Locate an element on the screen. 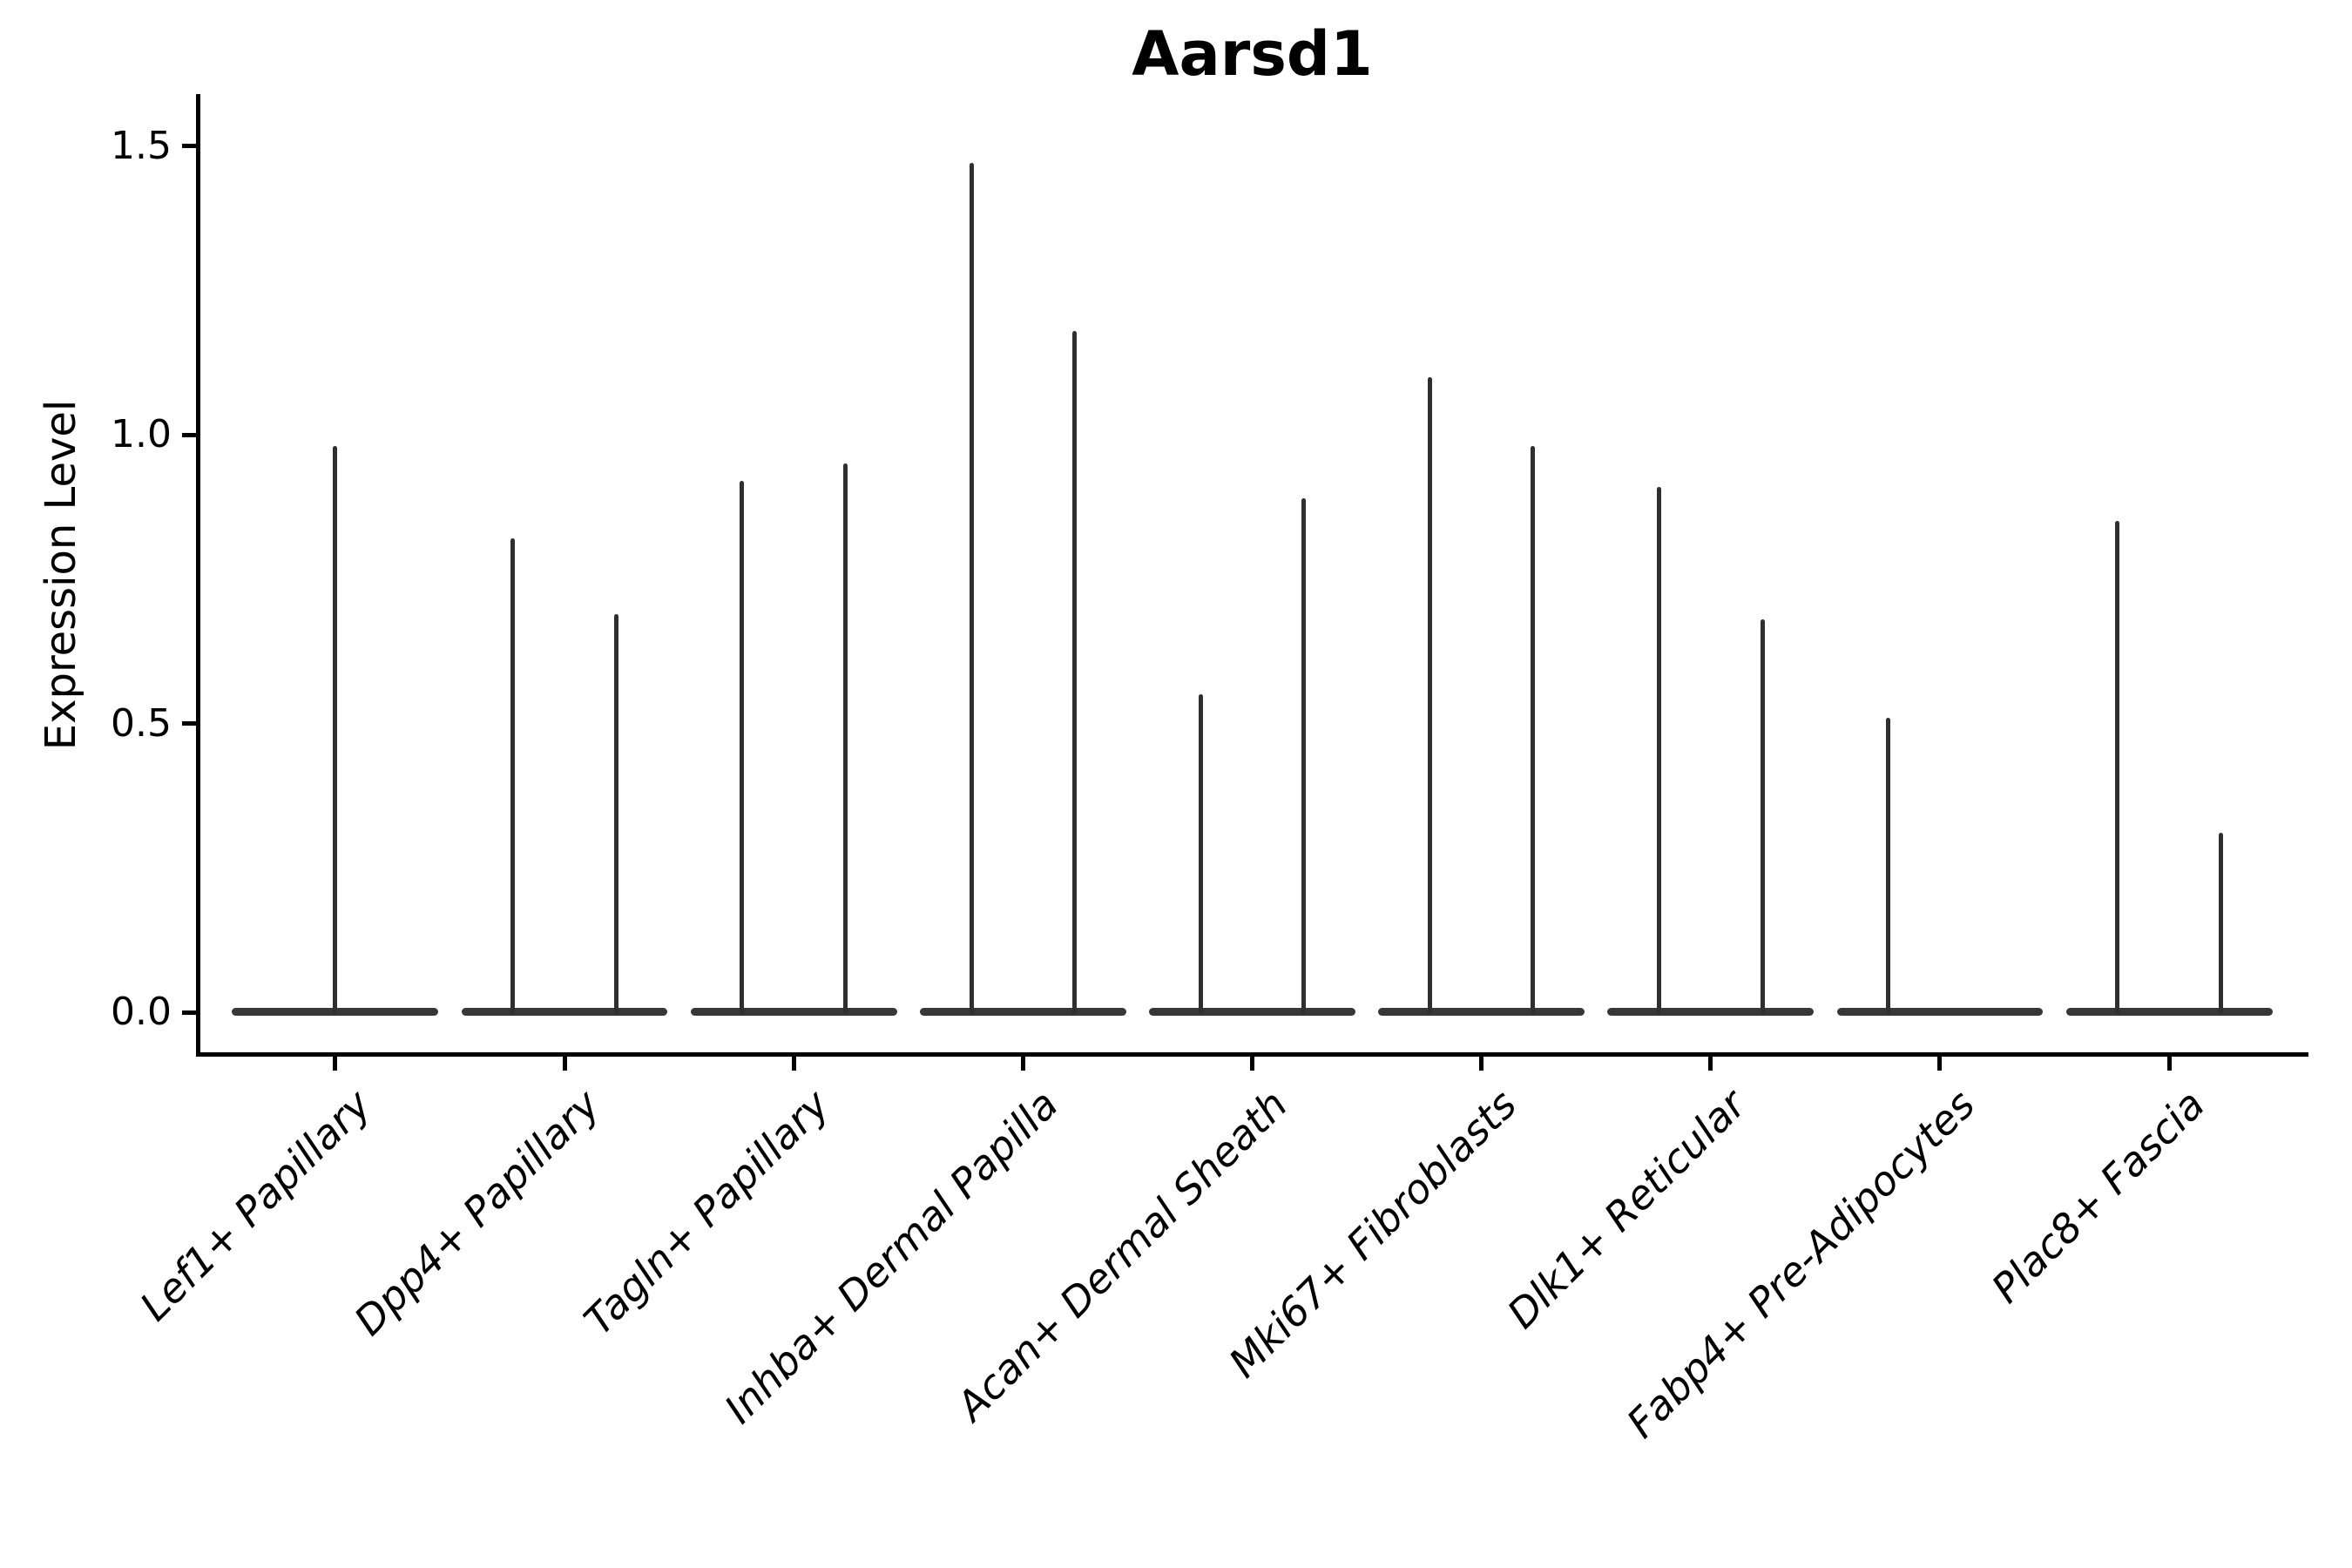 The image size is (2352, 1568). y-axis-spine is located at coordinates (198, 575).